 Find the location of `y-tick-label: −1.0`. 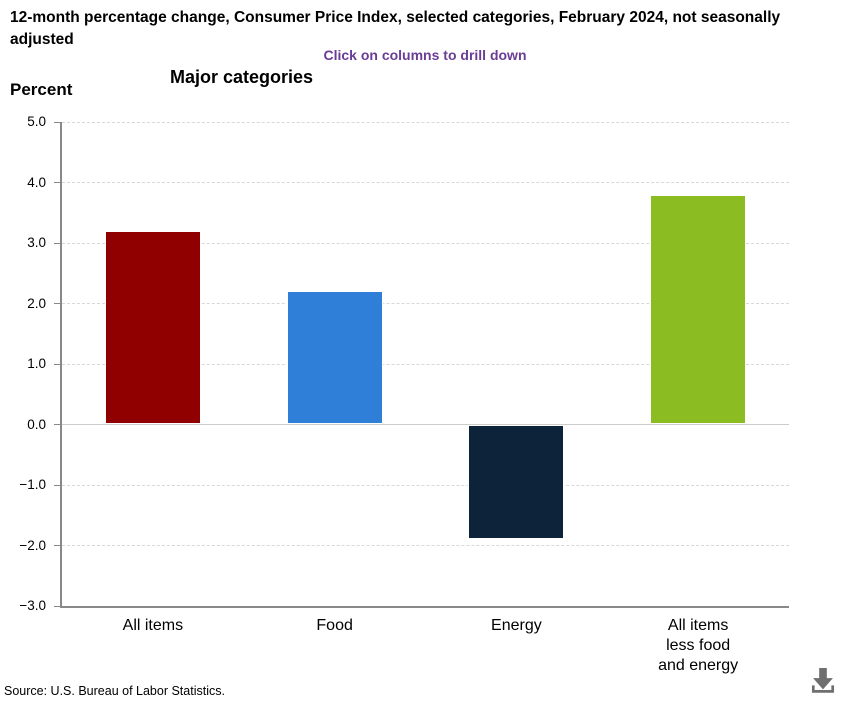

y-tick-label: −1.0 is located at coordinates (32, 484).